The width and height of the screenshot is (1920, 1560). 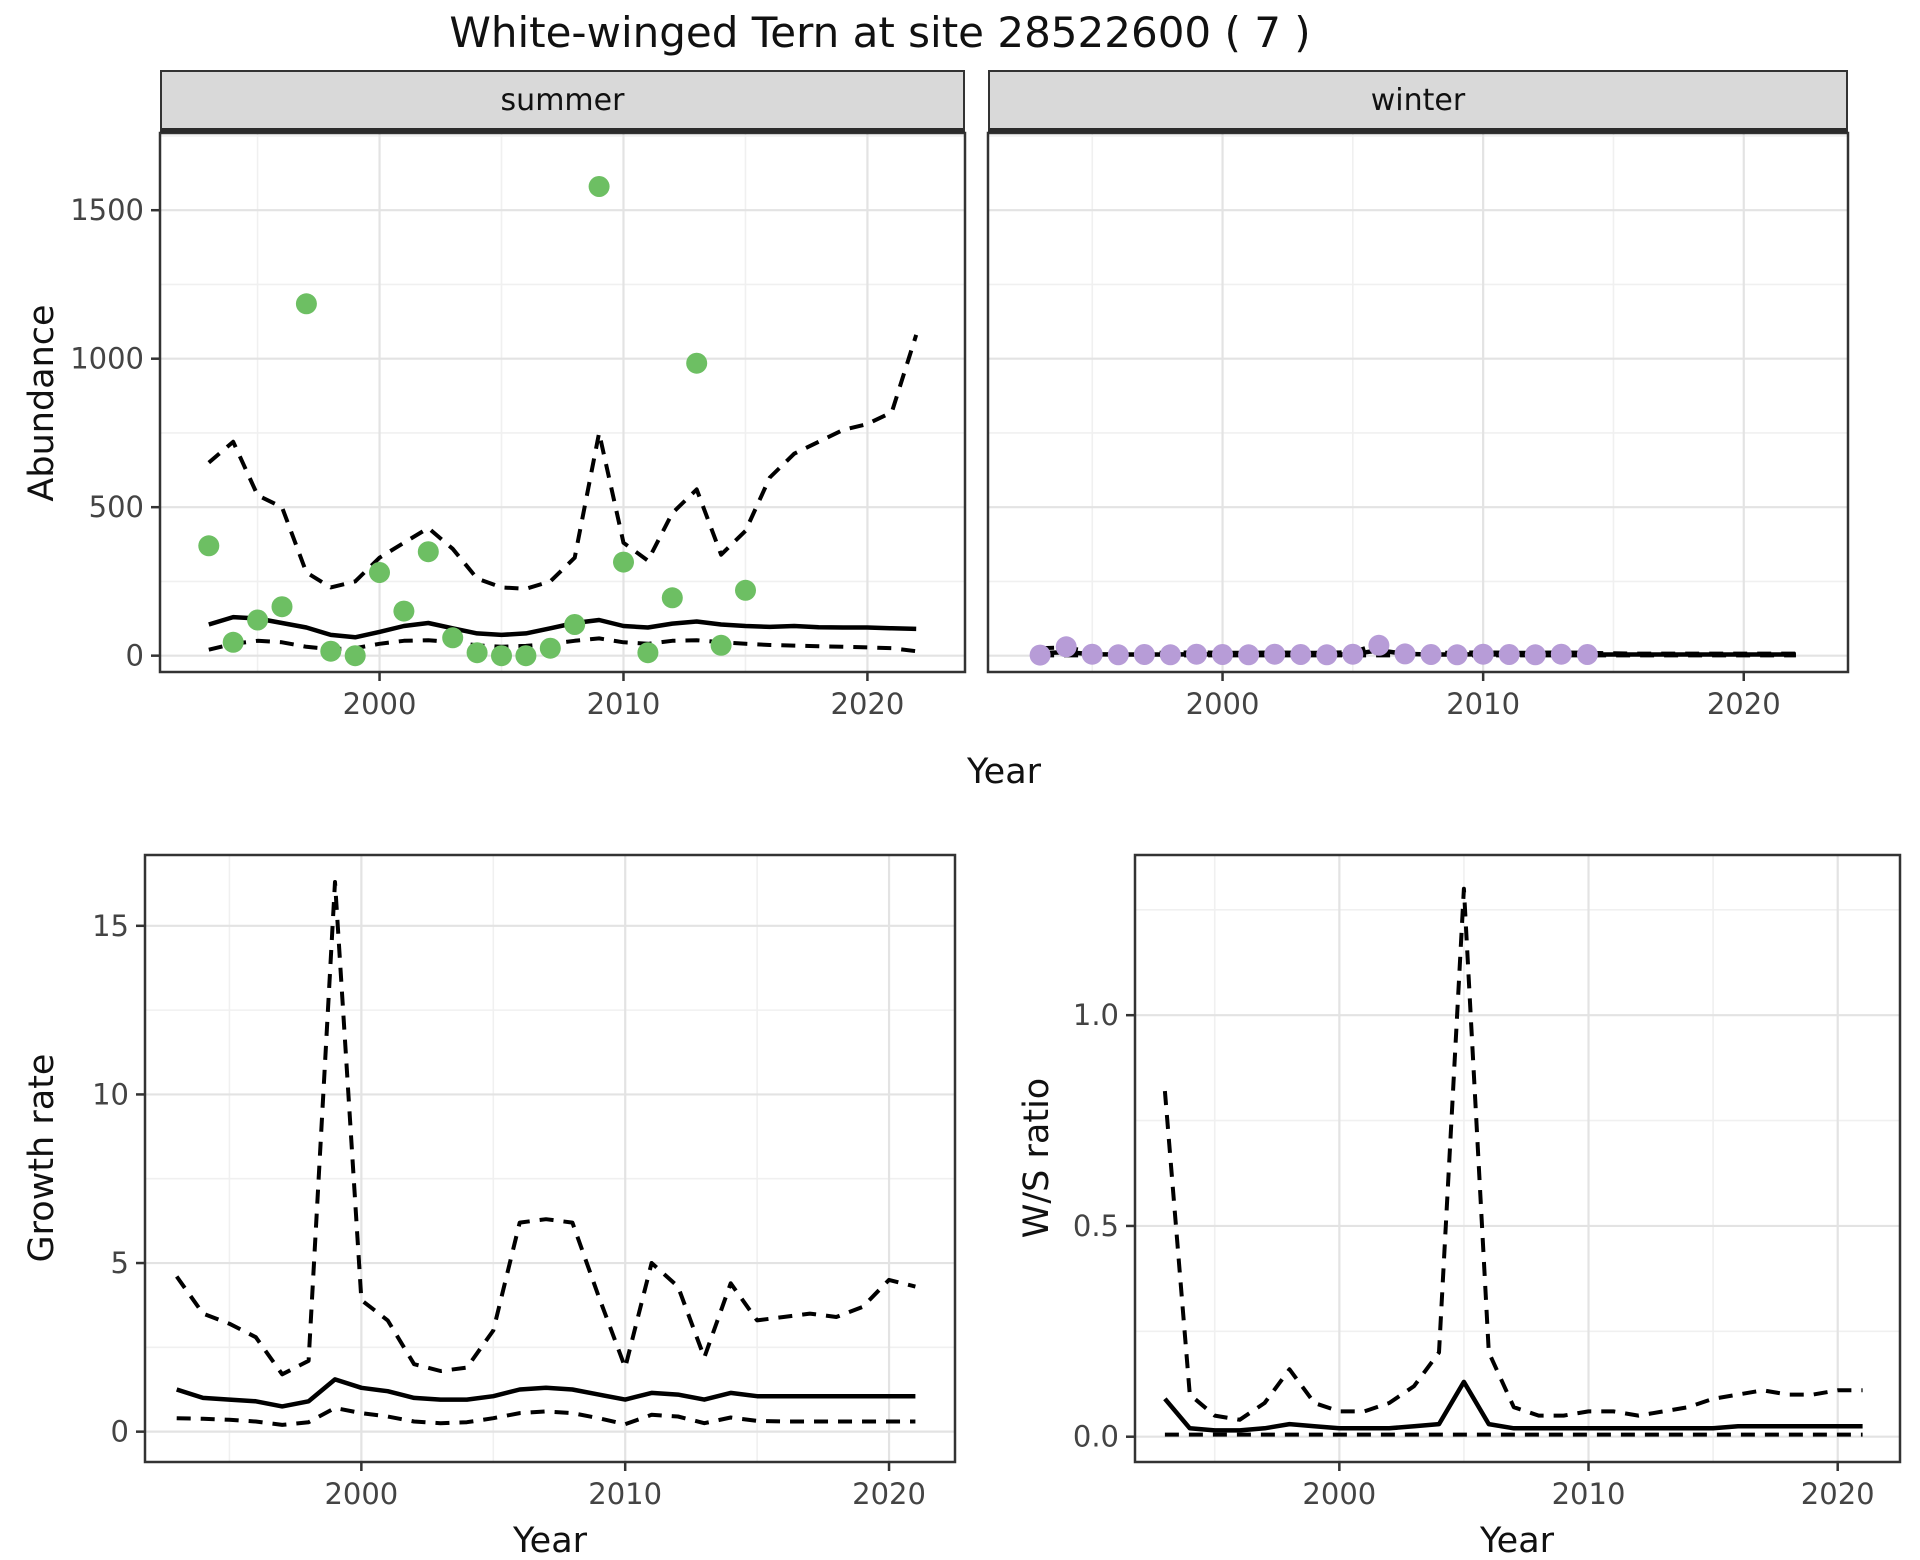 I want to click on y-tick-label: 0.0, so click(x=1096, y=1437).